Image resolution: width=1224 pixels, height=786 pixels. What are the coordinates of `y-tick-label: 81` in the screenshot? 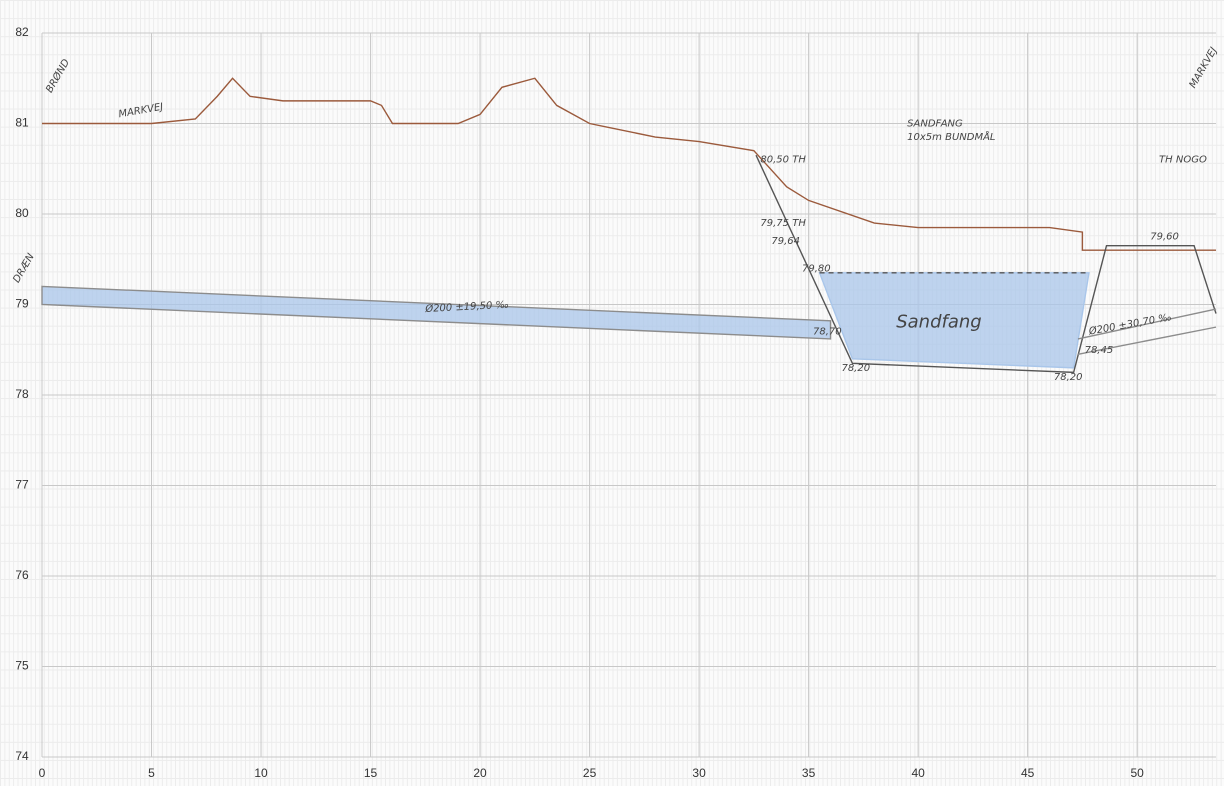 It's located at (22, 123).